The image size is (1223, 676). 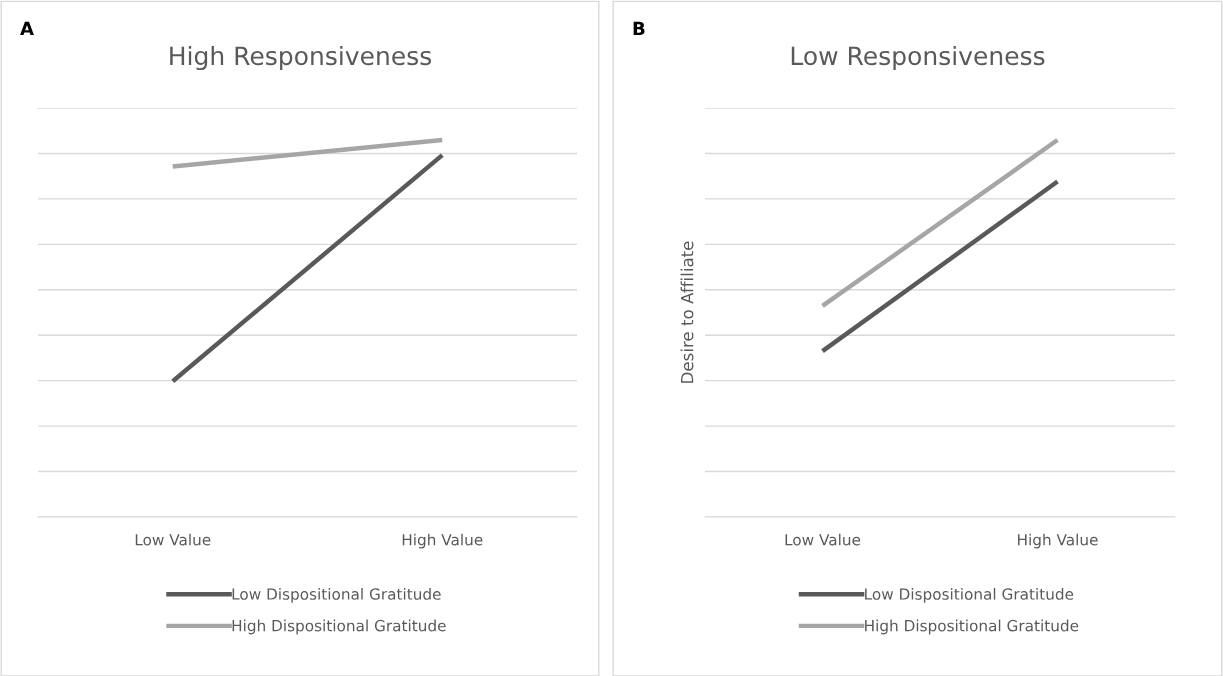 What do you see at coordinates (687, 312) in the screenshot?
I see `y-axis-title: Desire to Affiliate` at bounding box center [687, 312].